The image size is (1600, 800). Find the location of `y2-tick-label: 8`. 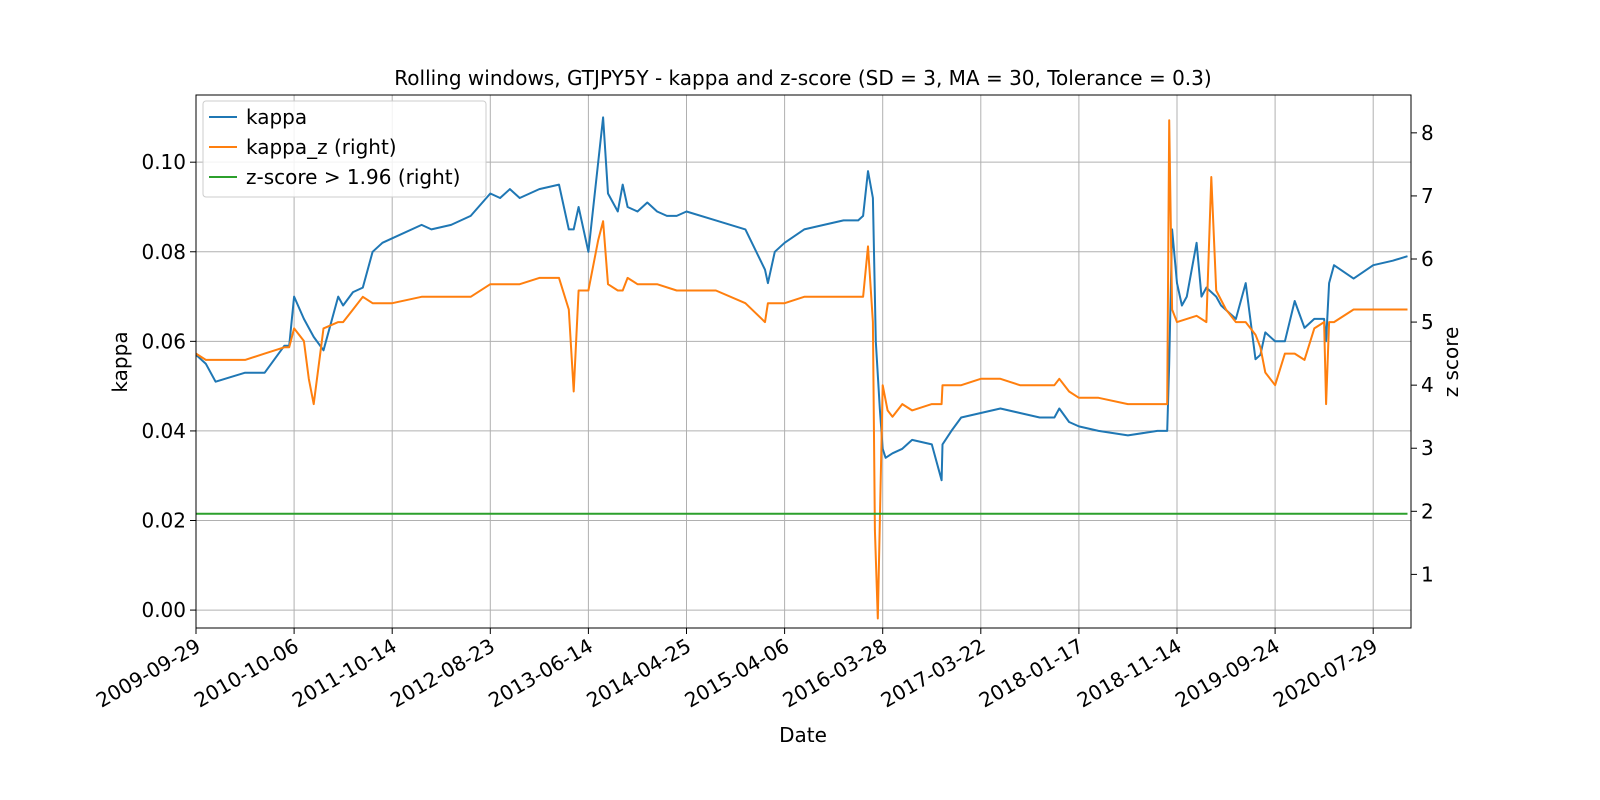

y2-tick-label: 8 is located at coordinates (1427, 133).